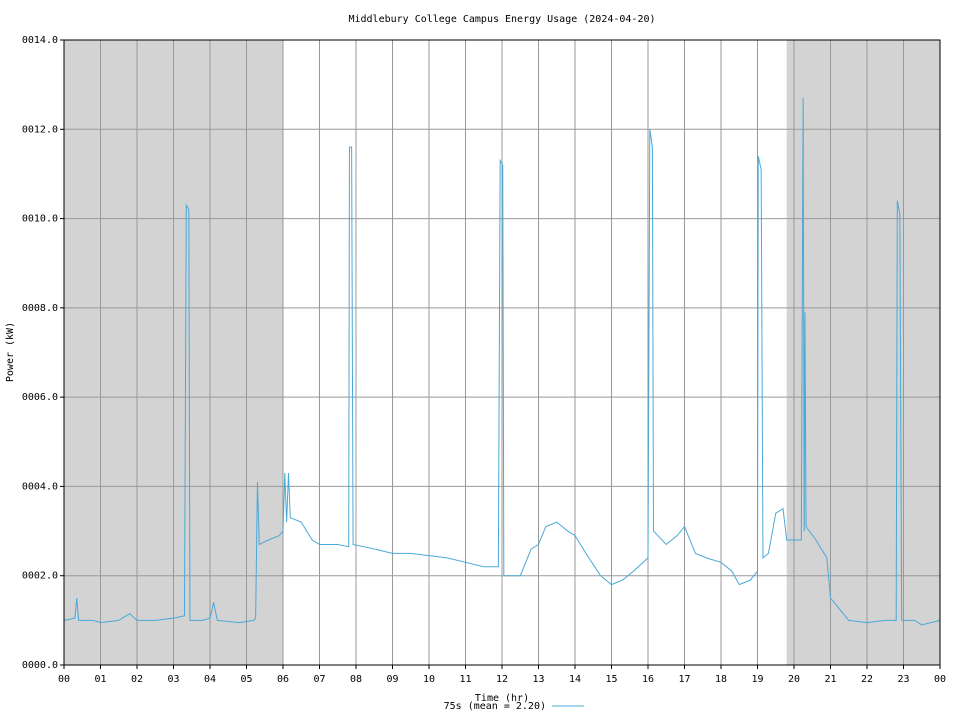  Describe the element at coordinates (502, 698) in the screenshot. I see `x-axis-label: Time (hr)` at that location.